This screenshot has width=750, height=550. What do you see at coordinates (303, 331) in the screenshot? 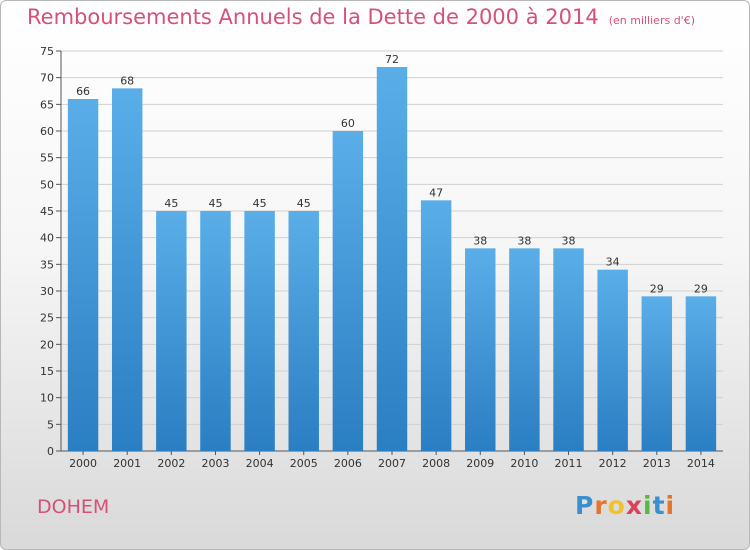
I see `bar-2005` at bounding box center [303, 331].